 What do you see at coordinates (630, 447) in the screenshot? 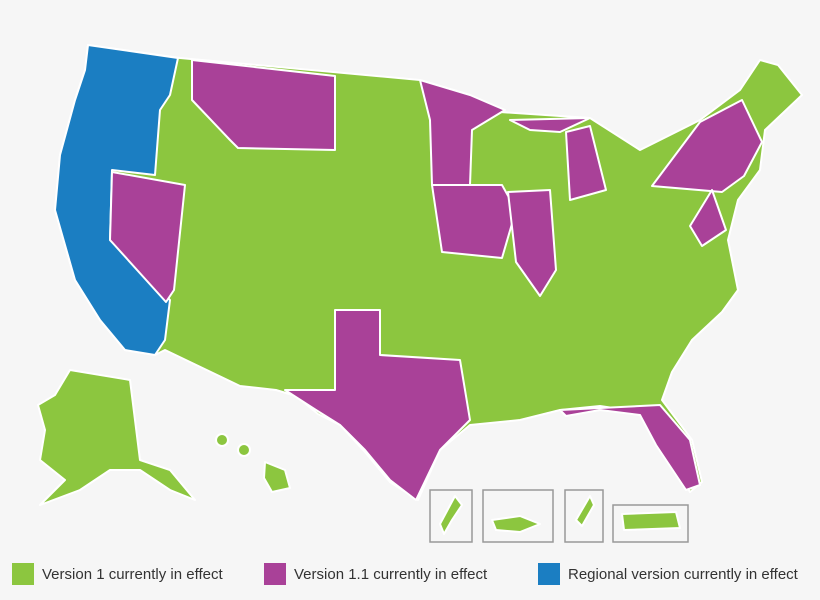
I see `state-florida` at bounding box center [630, 447].